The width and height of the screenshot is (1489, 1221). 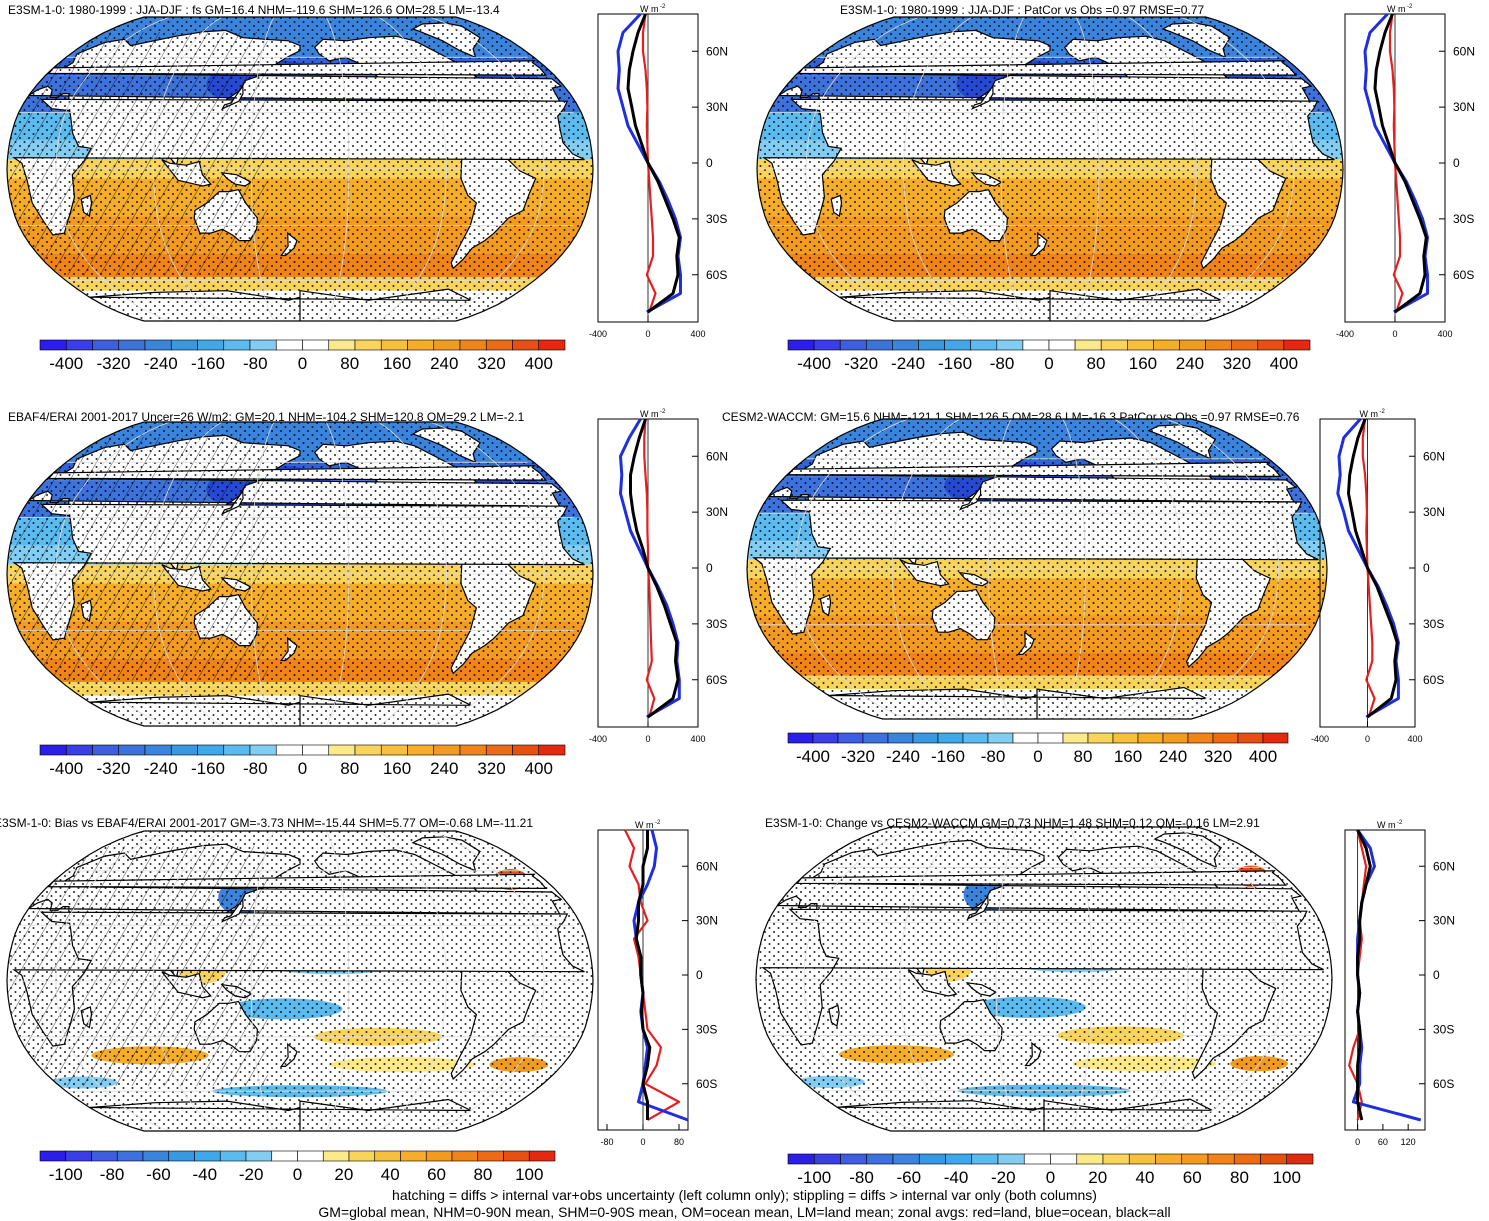 I want to click on zonal-x-label: -80, so click(x=606, y=1142).